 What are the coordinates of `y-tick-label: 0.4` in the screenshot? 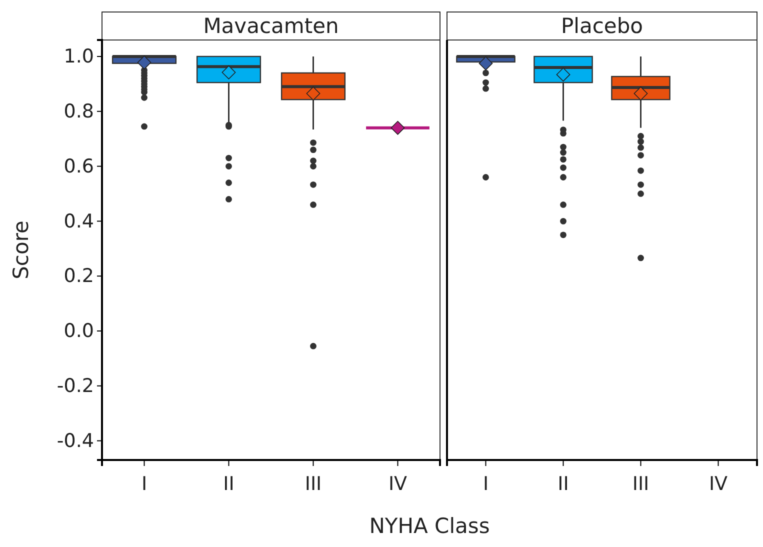 It's located at (79, 221).